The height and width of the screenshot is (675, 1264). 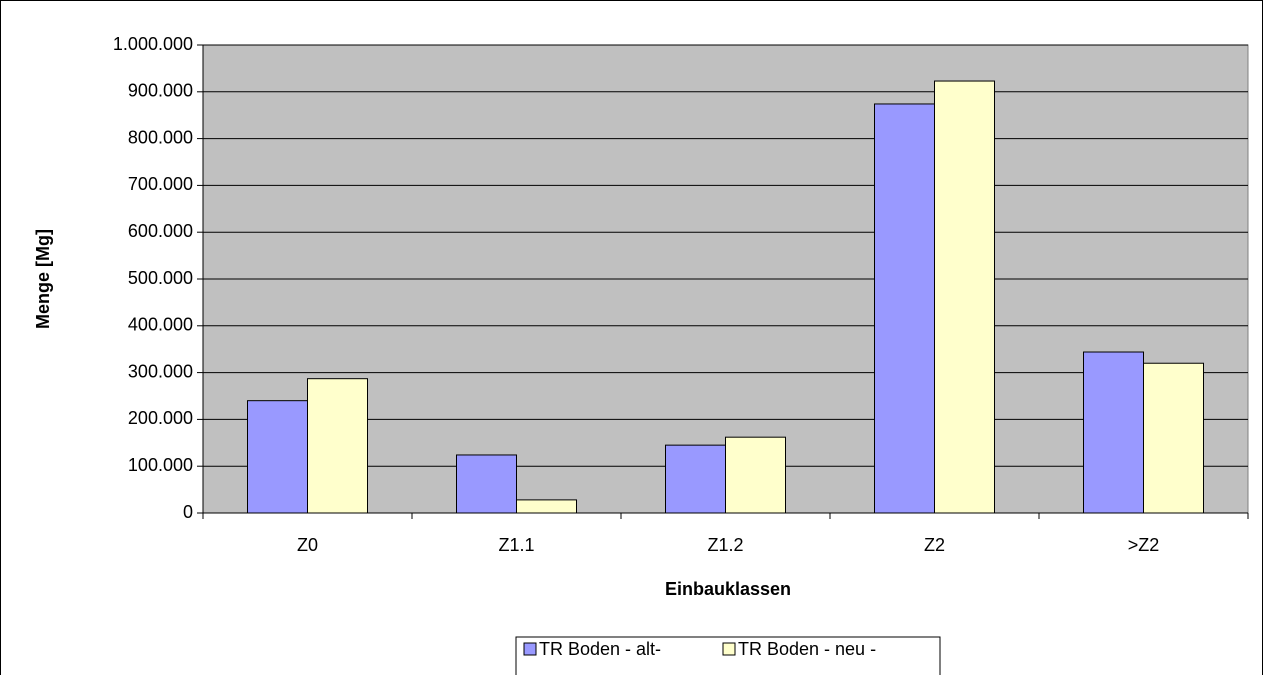 I want to click on x-tick-label: >Z2, so click(x=1144, y=545).